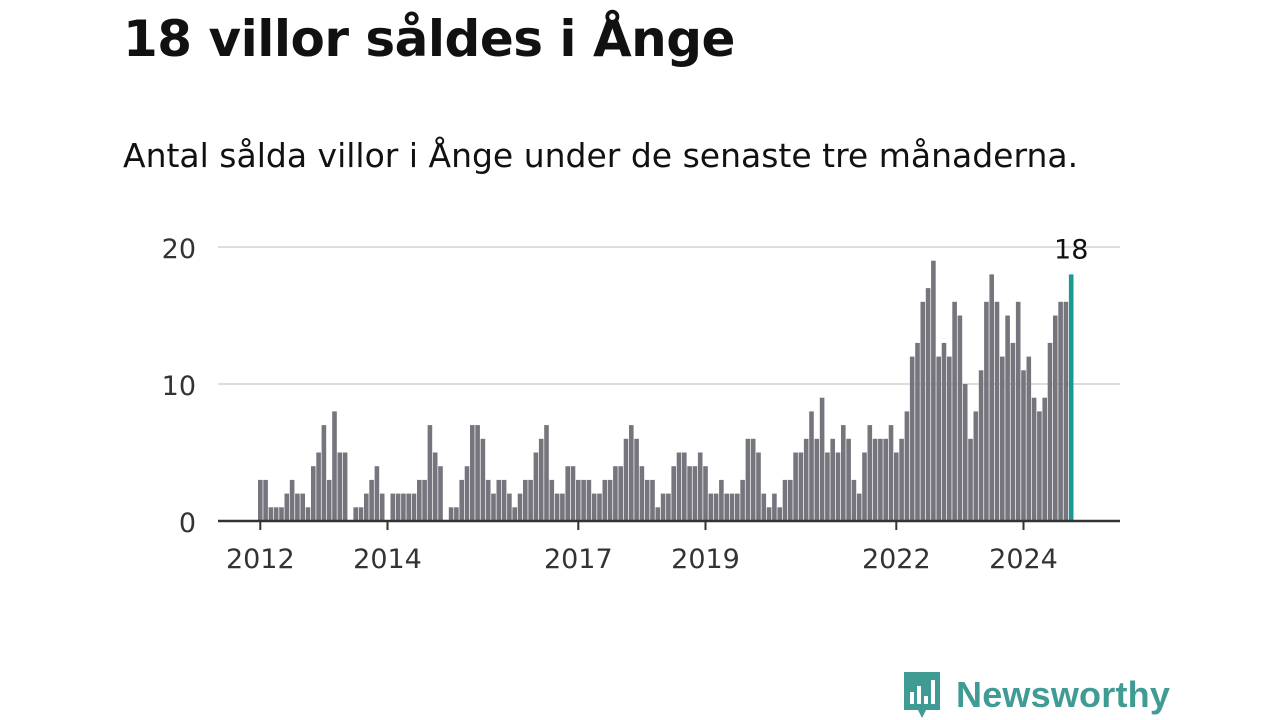 This screenshot has width=1280, height=720. What do you see at coordinates (187, 523) in the screenshot?
I see `y-tick-label: 0` at bounding box center [187, 523].